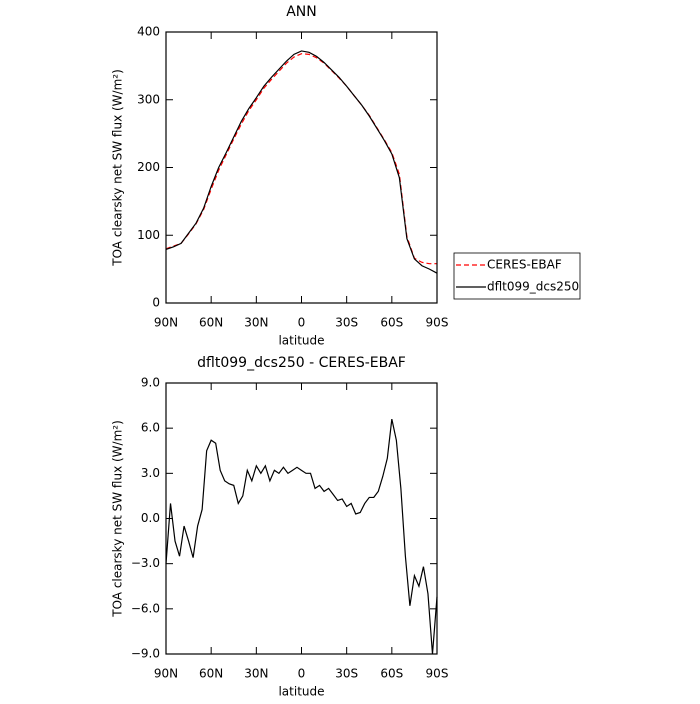  Describe the element at coordinates (517, 276) in the screenshot. I see `legend-box` at that location.